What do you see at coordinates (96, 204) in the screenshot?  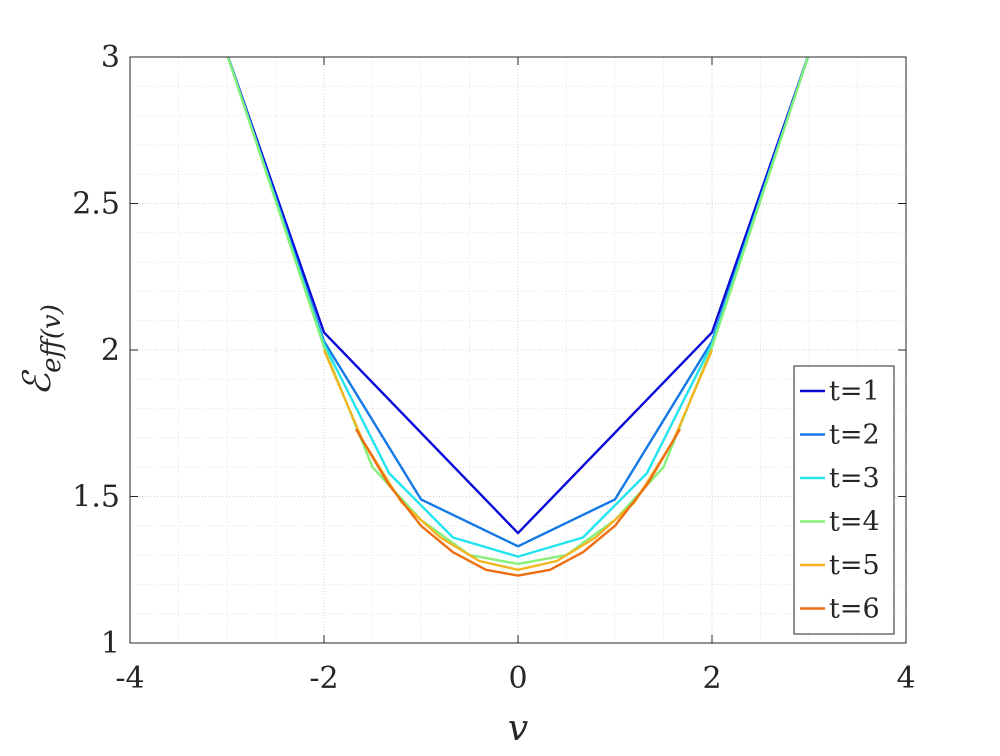 I see `y-tick-label: 2.5` at bounding box center [96, 204].